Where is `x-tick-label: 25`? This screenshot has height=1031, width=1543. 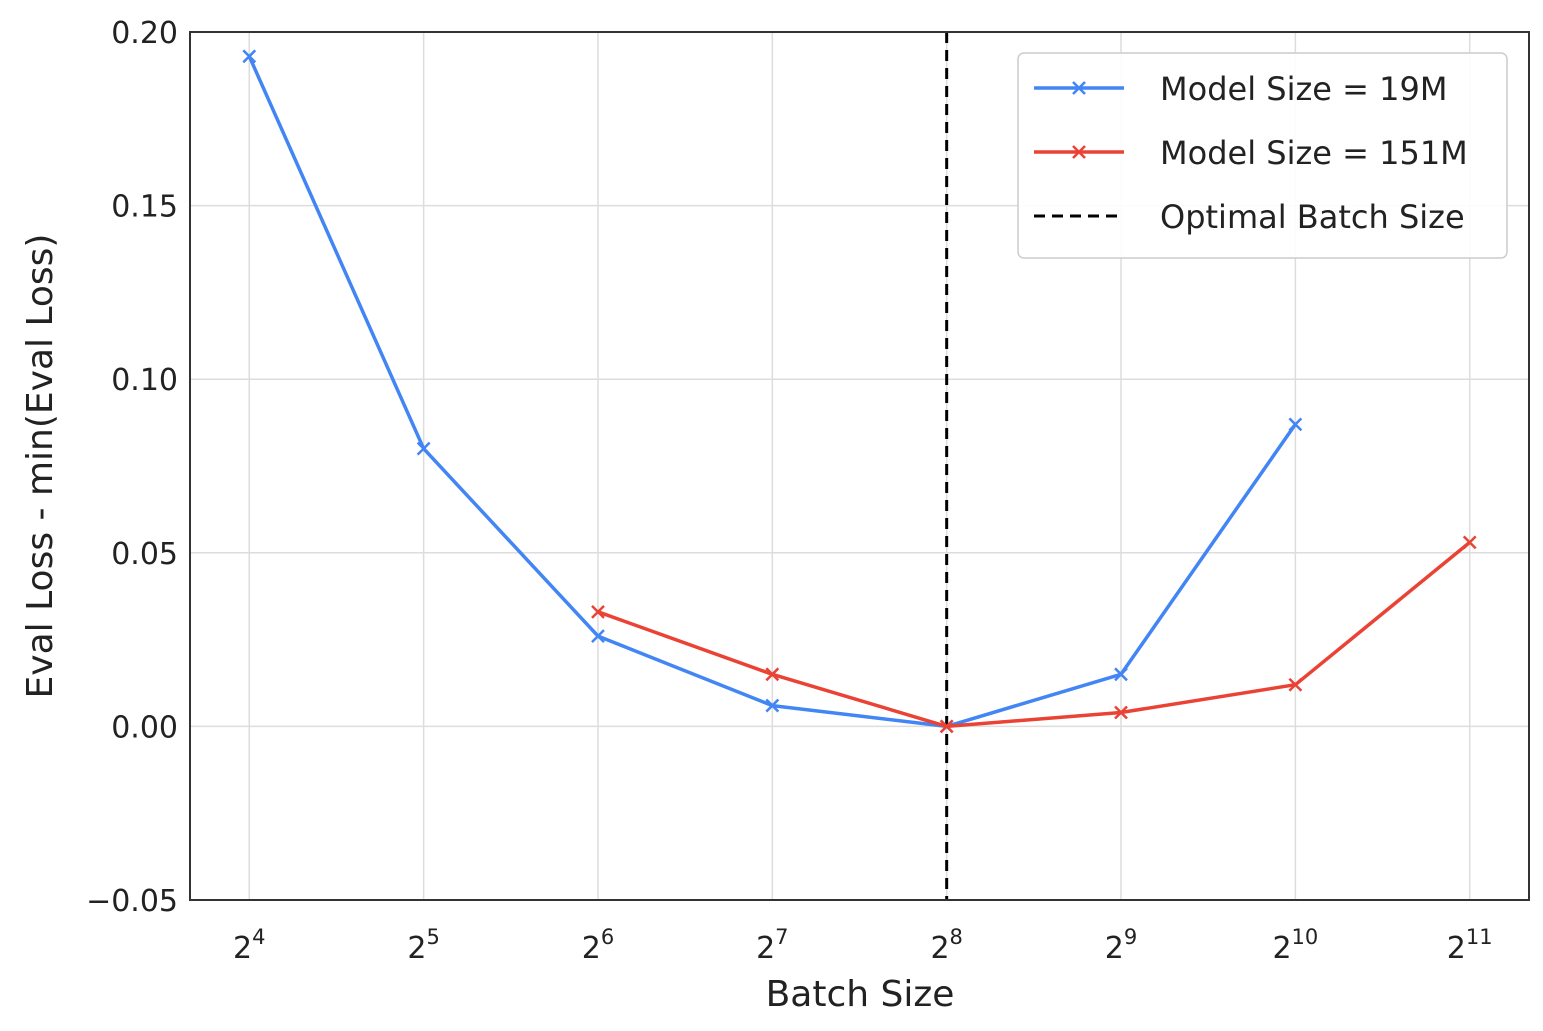 x-tick-label: 25 is located at coordinates (423, 945).